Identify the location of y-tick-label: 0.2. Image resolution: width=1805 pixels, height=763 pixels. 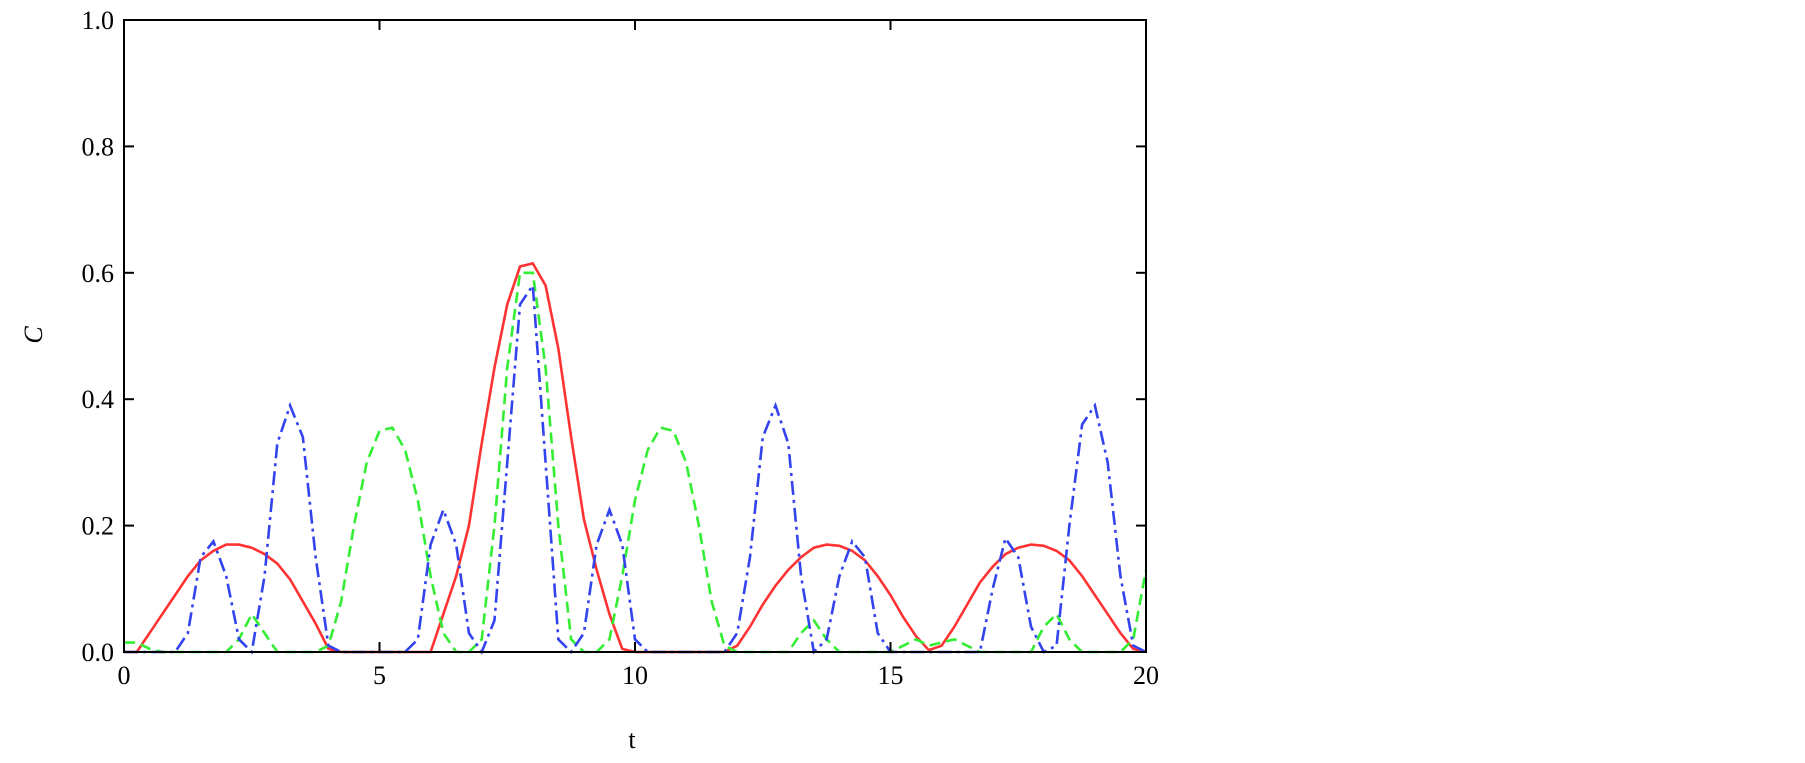
(98, 526).